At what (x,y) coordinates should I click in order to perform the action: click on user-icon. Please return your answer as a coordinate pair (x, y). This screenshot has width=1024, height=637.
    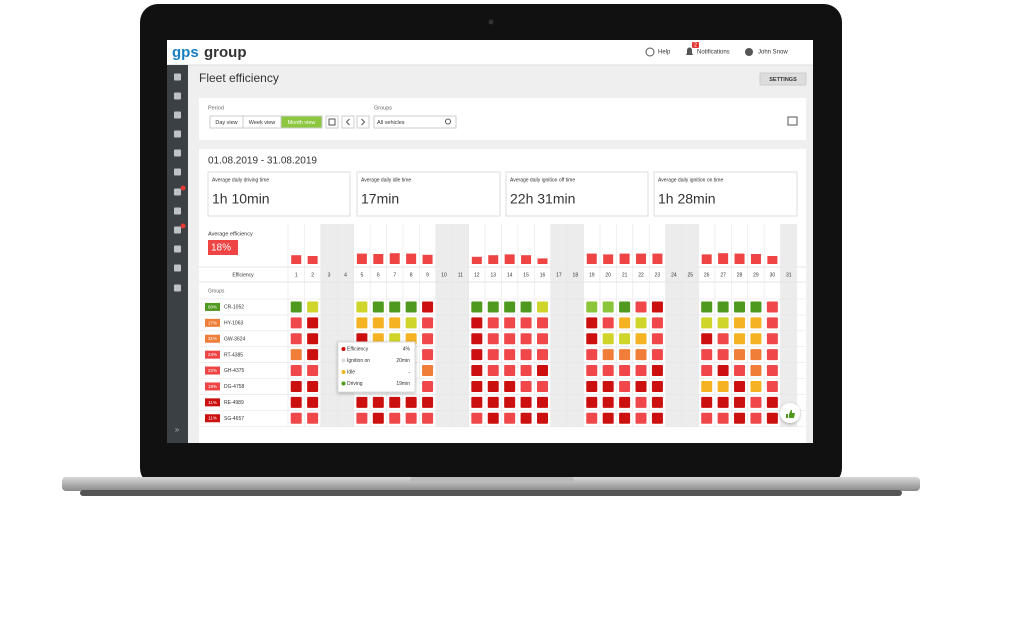
    Looking at the image, I should click on (749, 52).